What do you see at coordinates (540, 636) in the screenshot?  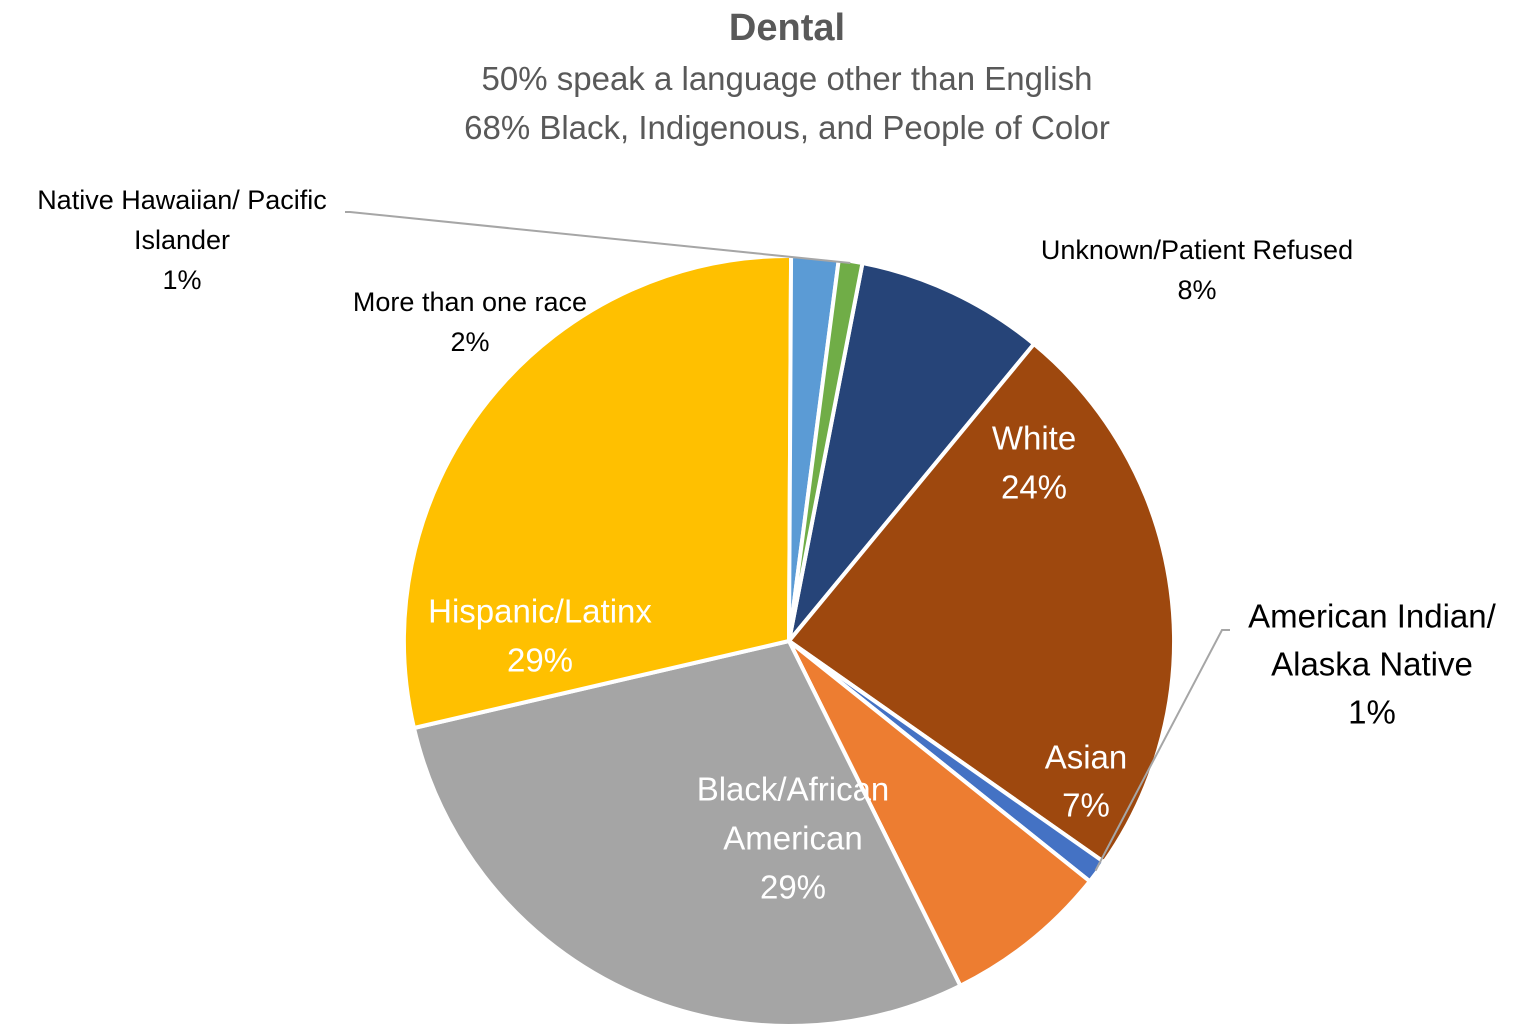 I see `slice-label-hispanic-latinx: Hispanic/Latinx 29%` at bounding box center [540, 636].